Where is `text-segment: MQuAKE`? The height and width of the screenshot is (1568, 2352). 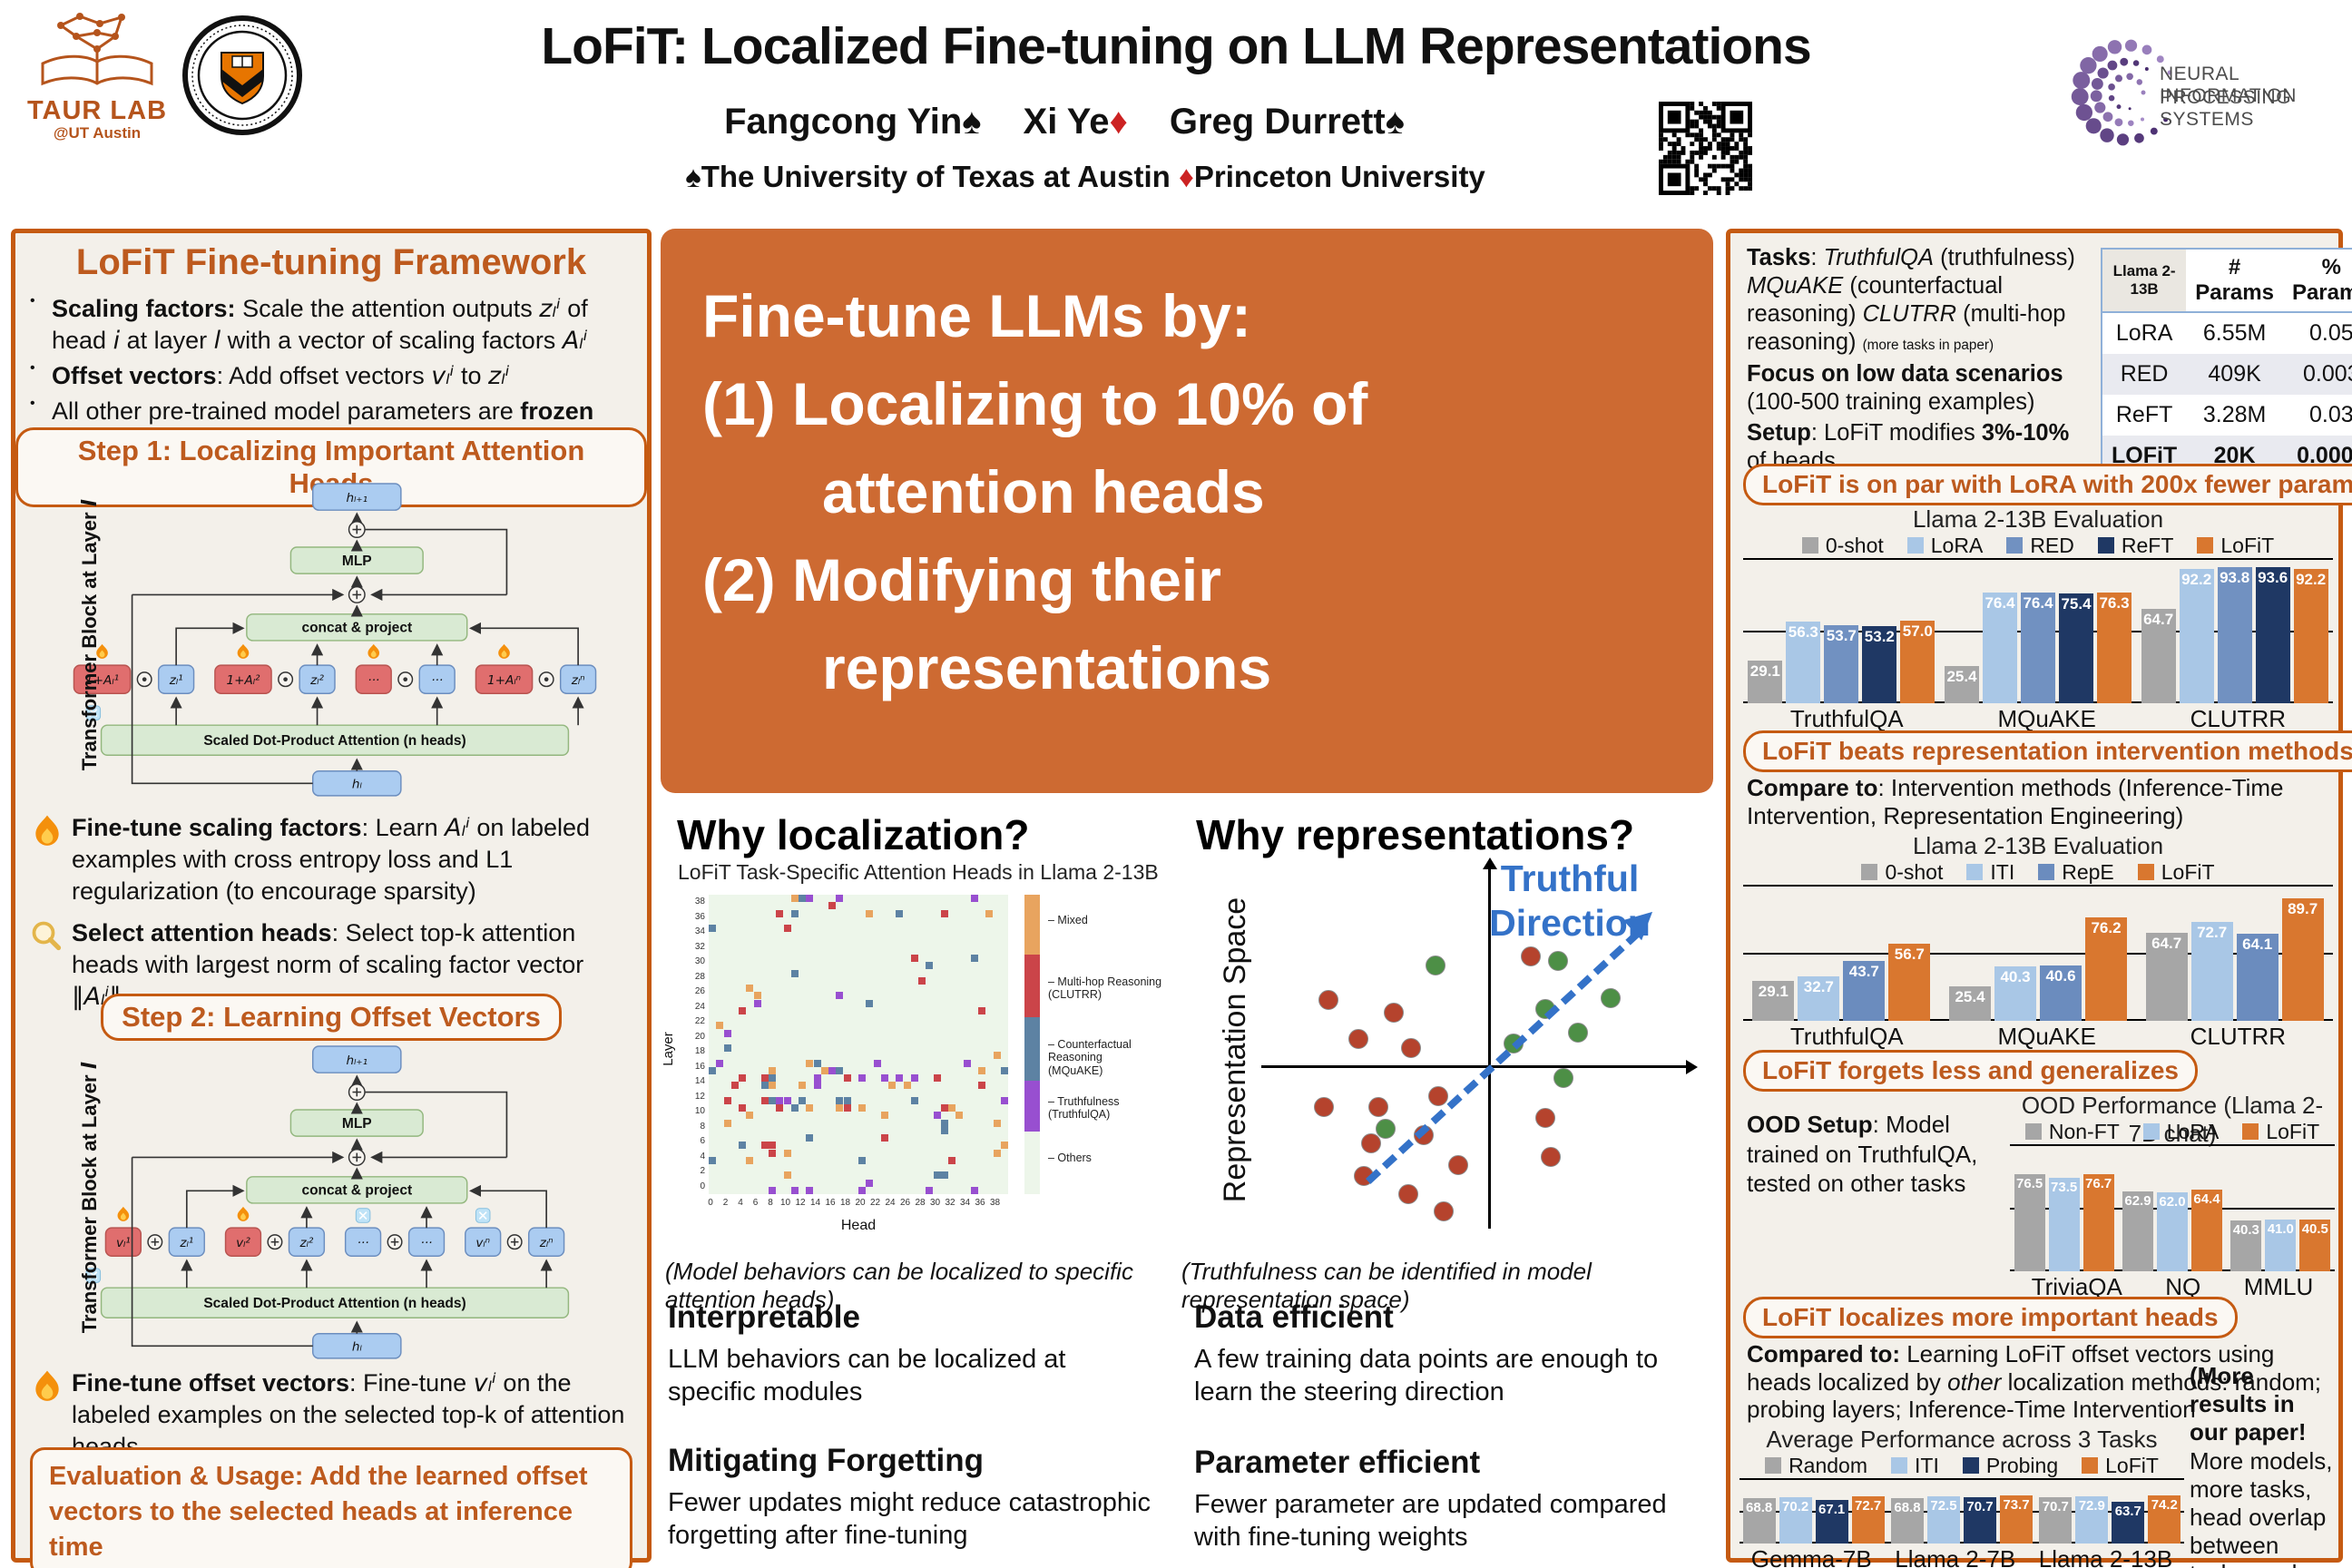
text-segment: MQuAKE is located at coordinates (1795, 286).